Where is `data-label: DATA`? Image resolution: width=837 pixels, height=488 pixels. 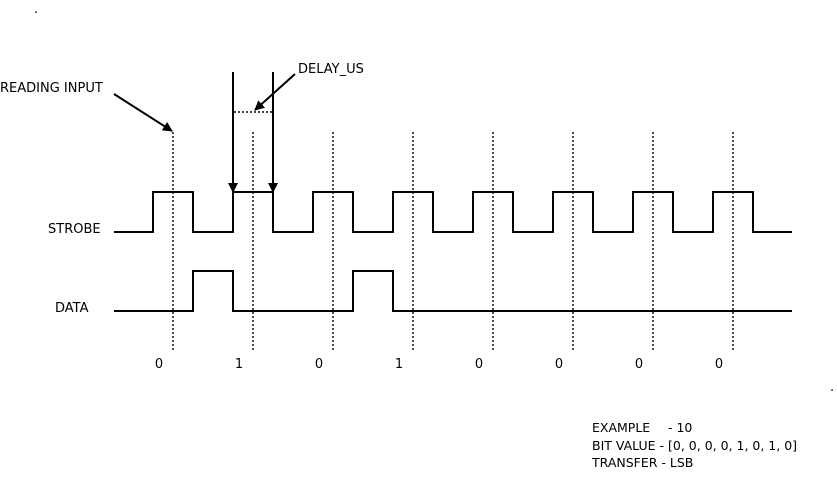
data-label: DATA is located at coordinates (72, 308).